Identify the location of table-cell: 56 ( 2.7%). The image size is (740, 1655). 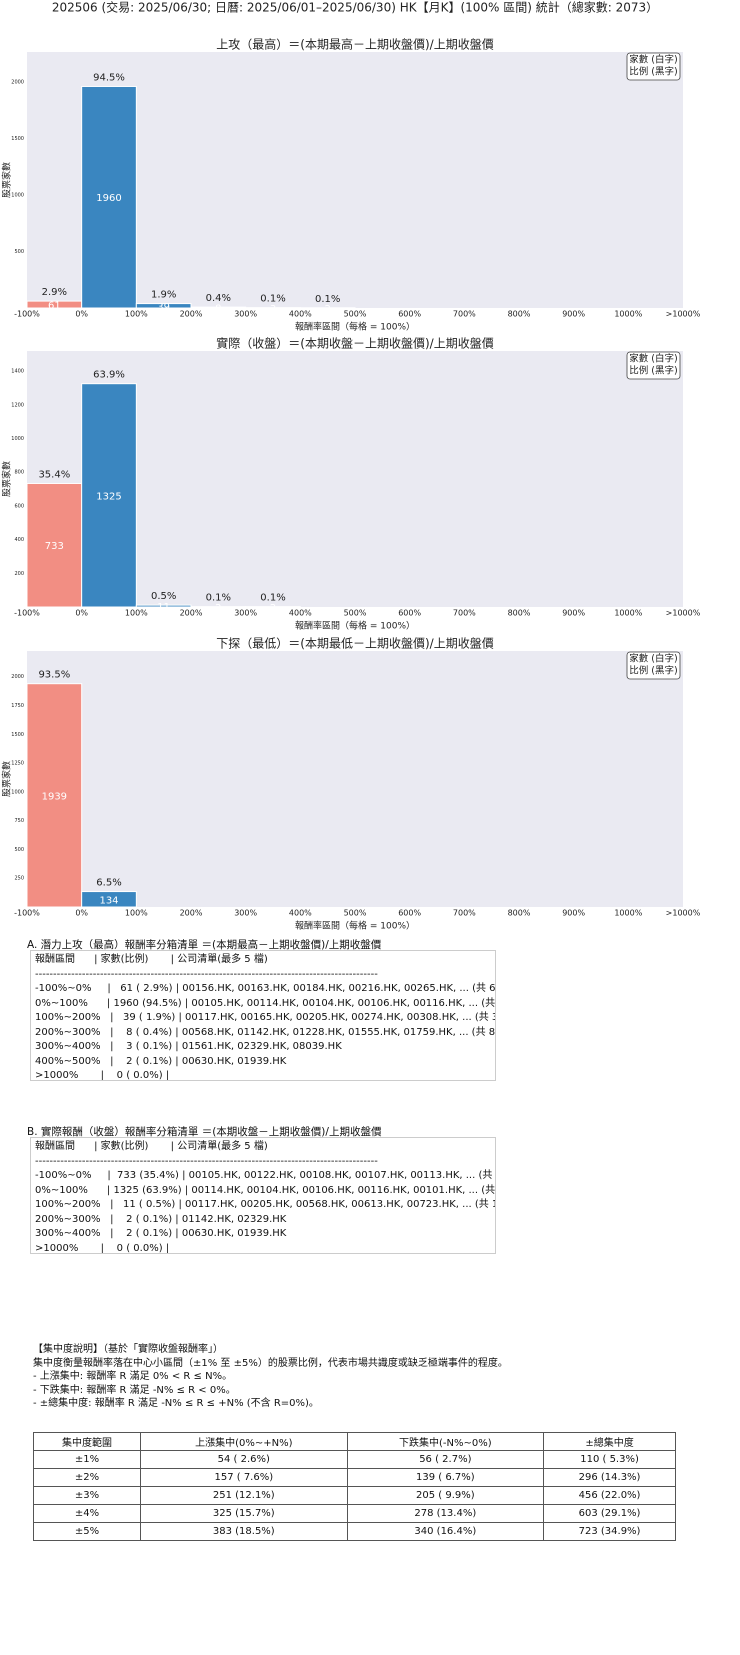
(445, 1459).